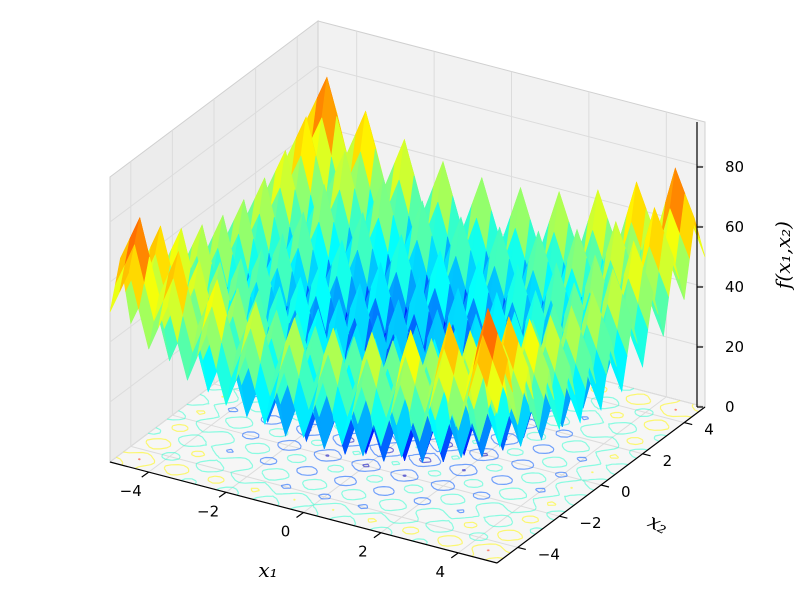 Image resolution: width=800 pixels, height=600 pixels. What do you see at coordinates (131, 491) in the screenshot?
I see `x-tick-label: −4` at bounding box center [131, 491].